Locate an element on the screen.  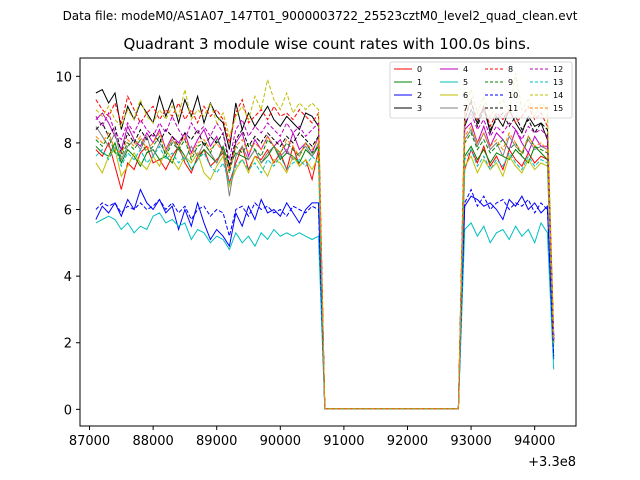
x-tick-label: 89000 is located at coordinates (216, 441).